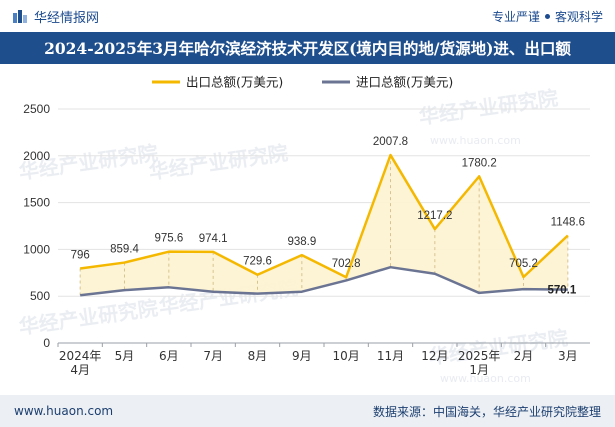  Describe the element at coordinates (125, 356) in the screenshot. I see `x-tick-label: 5月` at that location.